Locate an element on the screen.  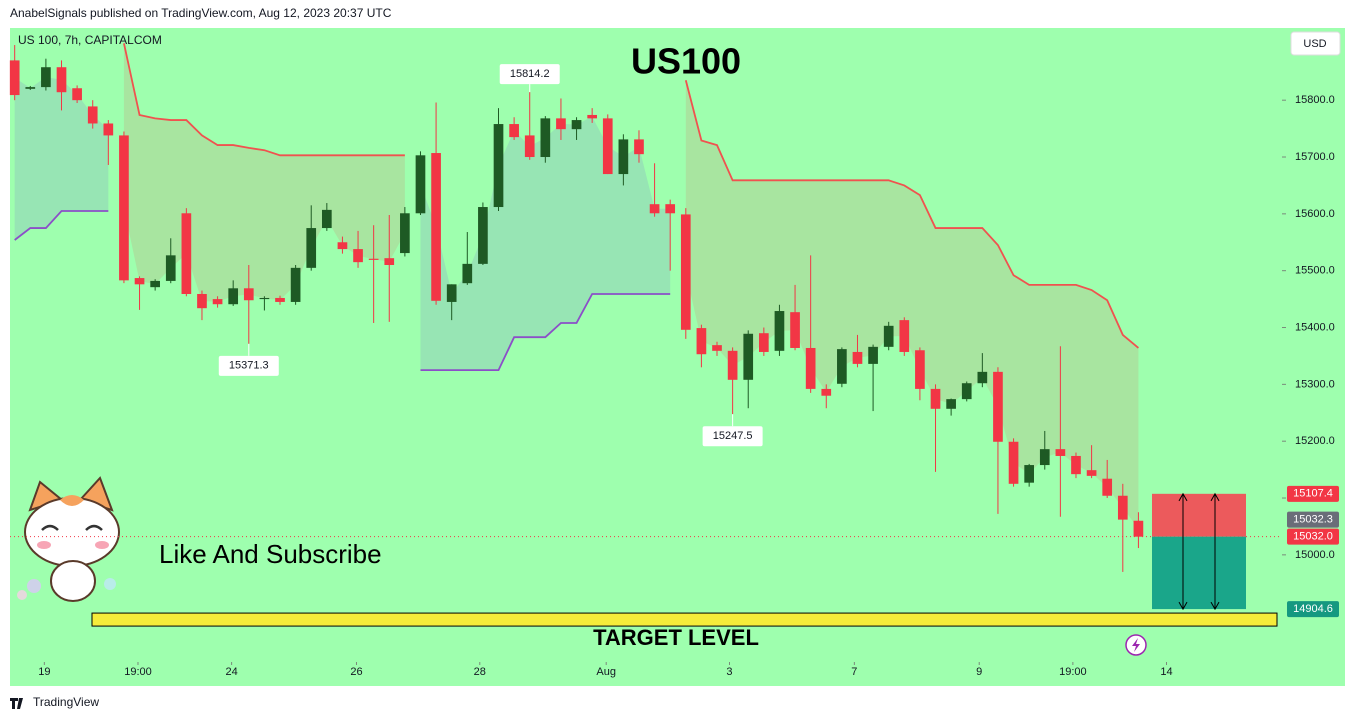
x-tick-label: 28 is located at coordinates (480, 672).